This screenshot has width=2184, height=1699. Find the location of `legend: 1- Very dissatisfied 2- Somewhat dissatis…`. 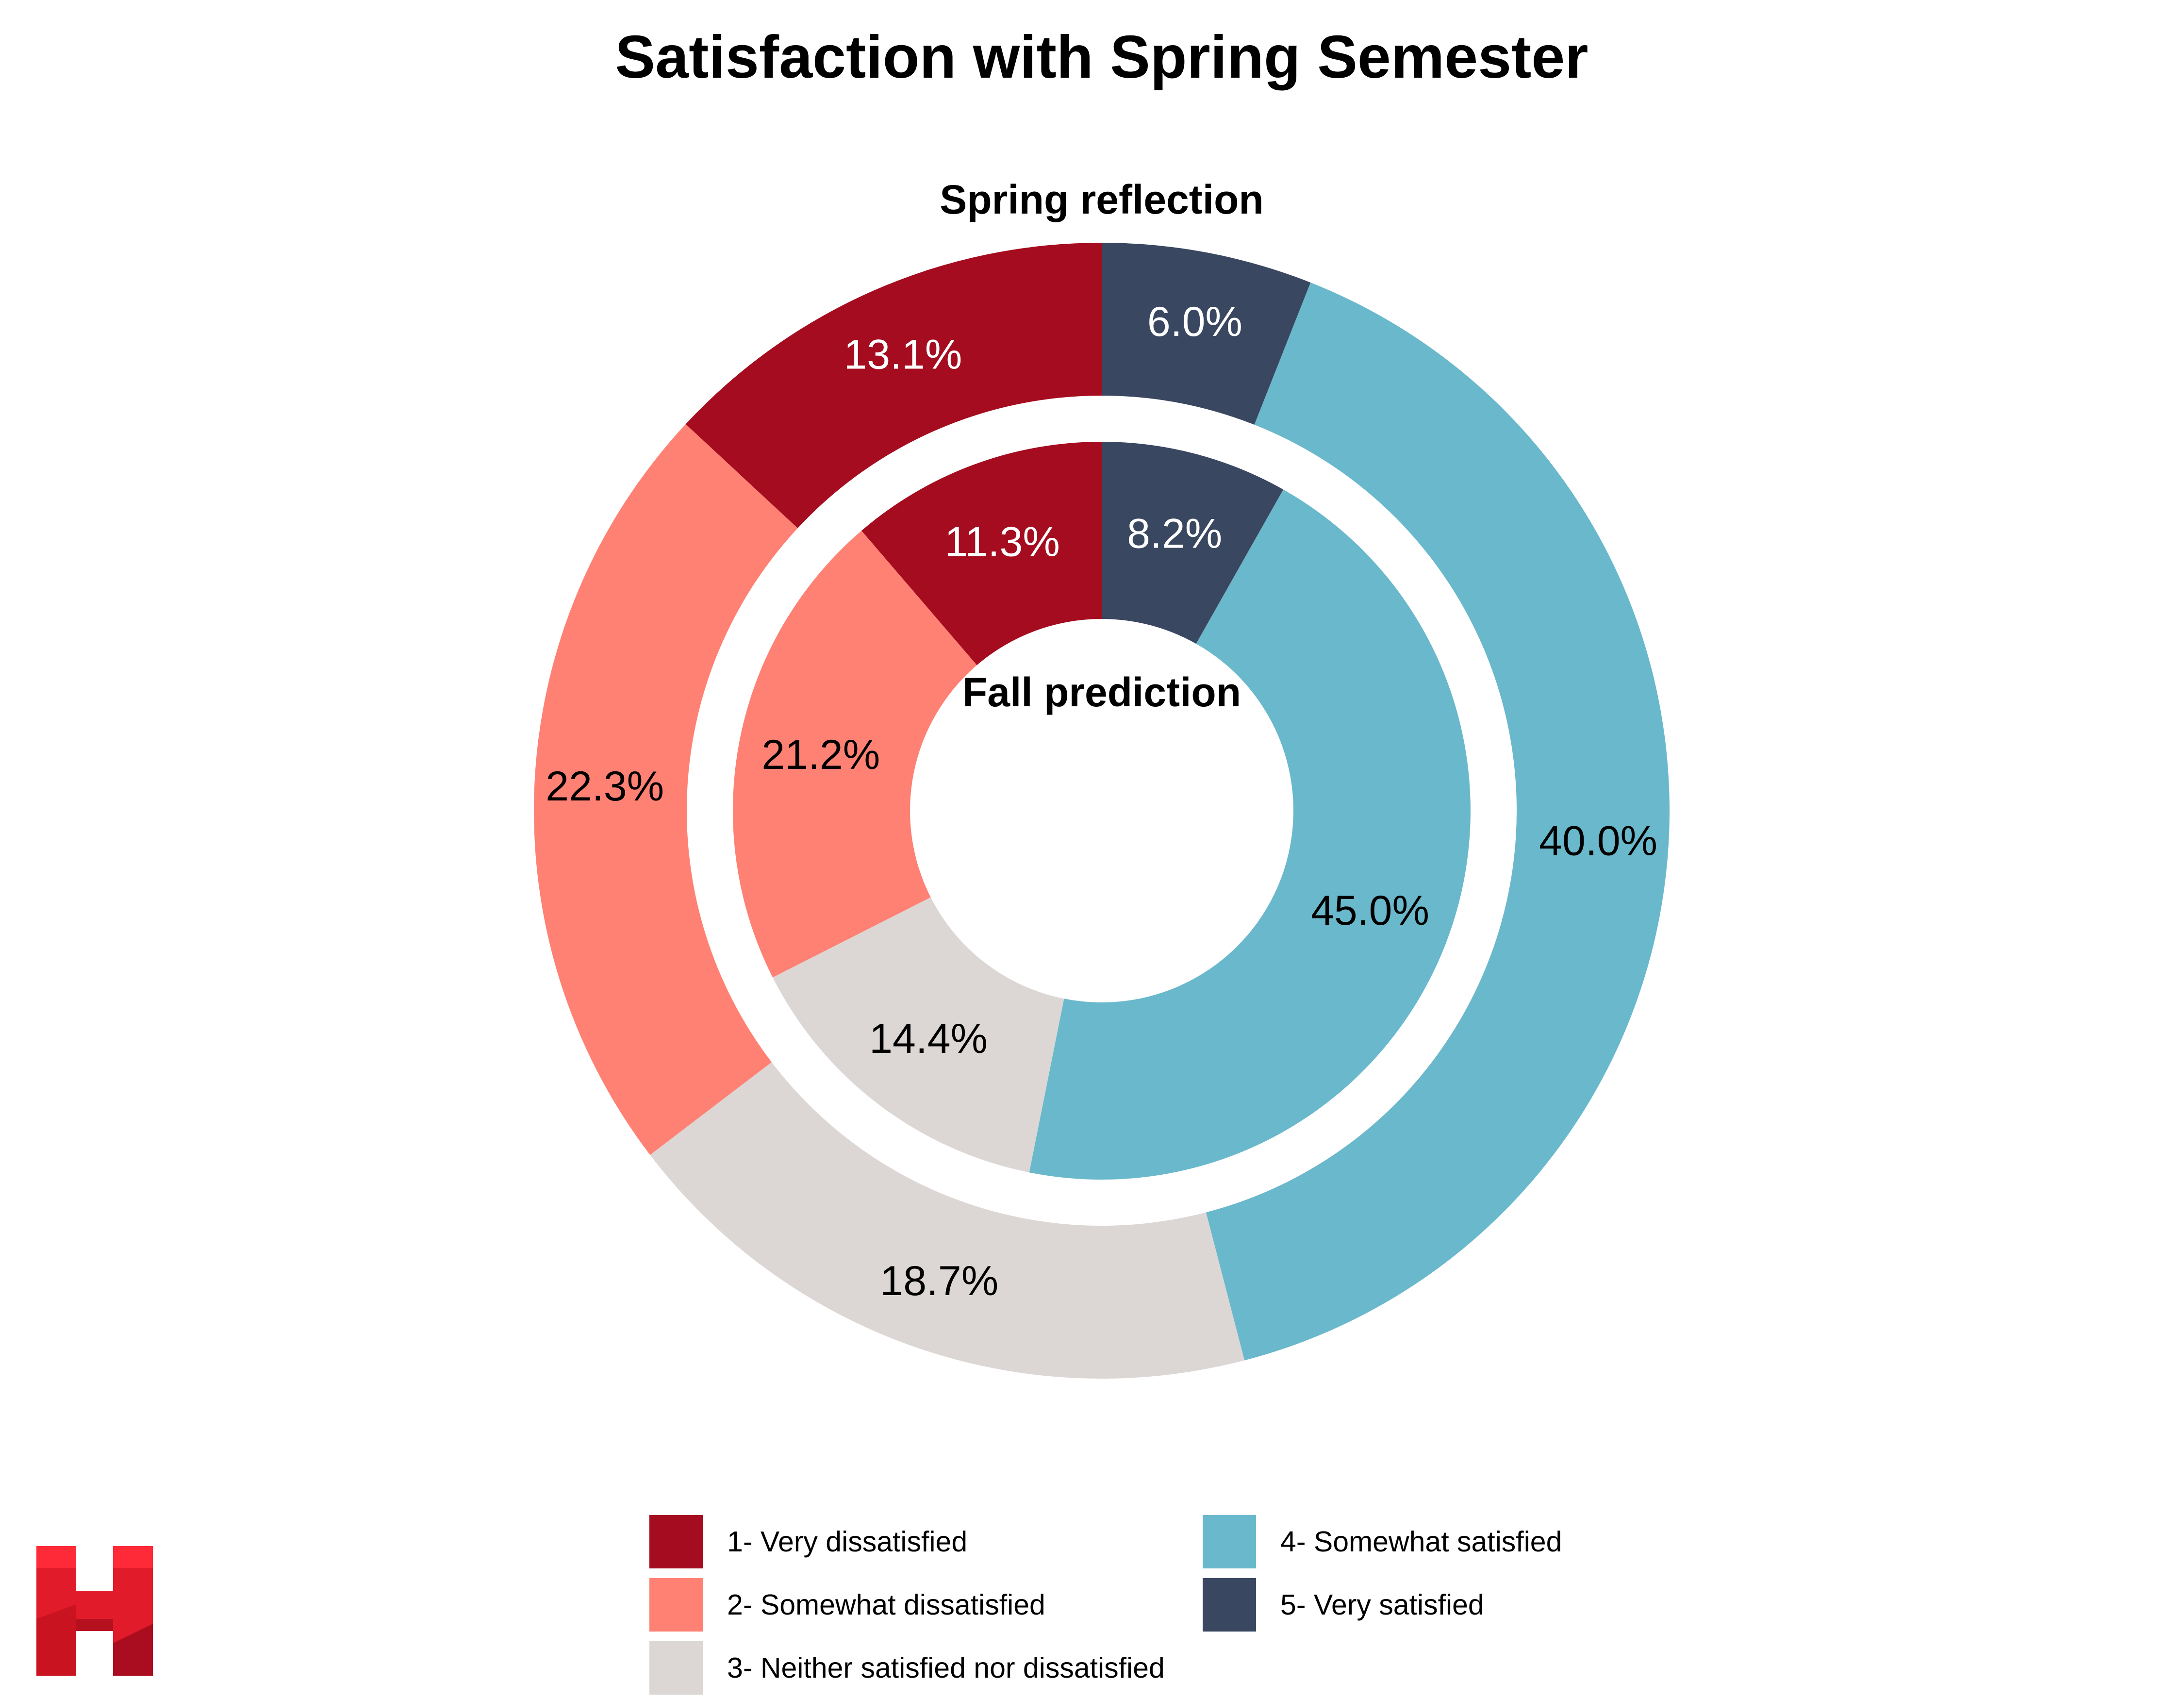

legend: 1- Very dissatisfied 2- Somewhat dissatis… is located at coordinates (1105, 1605).